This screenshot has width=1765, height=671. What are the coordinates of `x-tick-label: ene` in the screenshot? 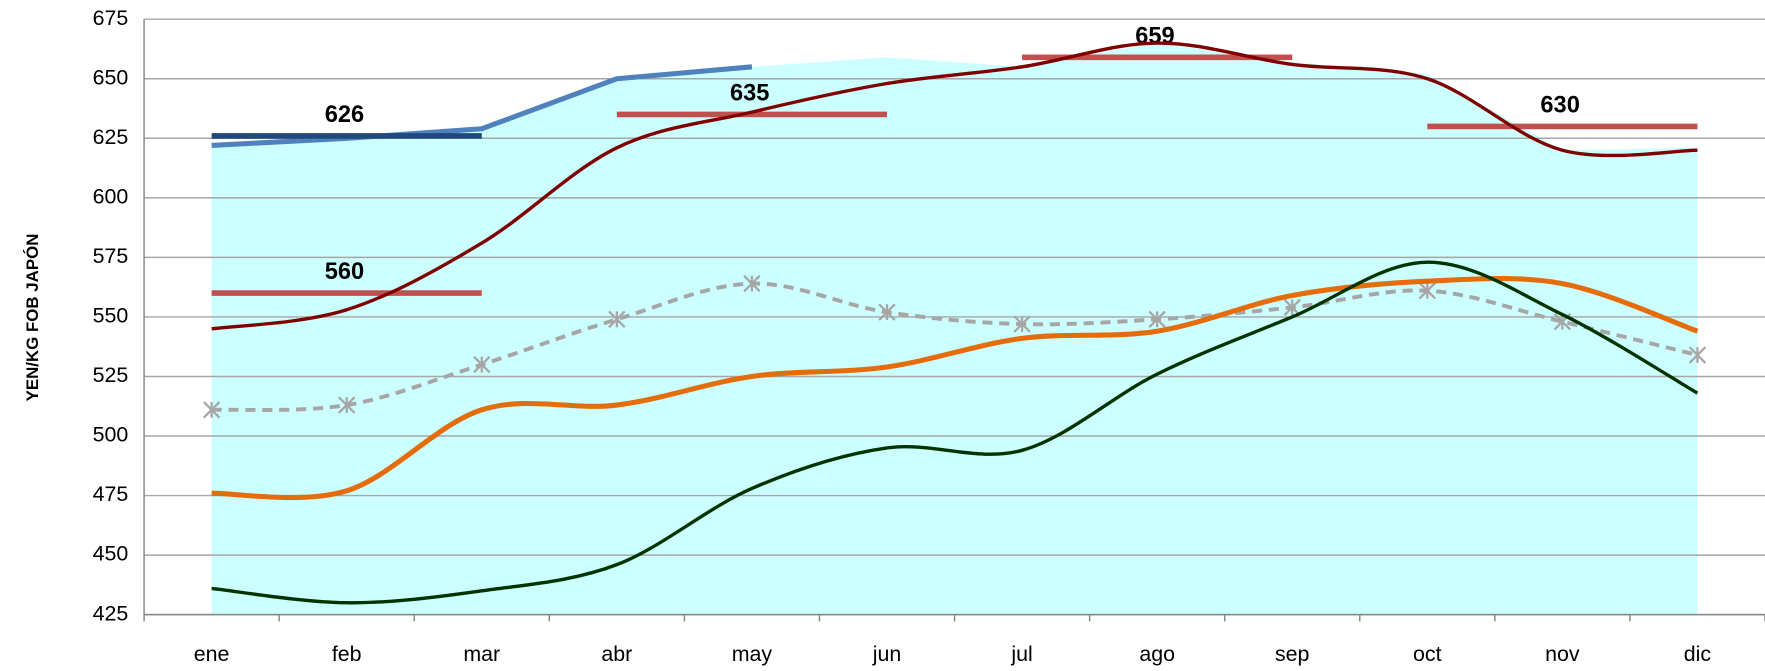 It's located at (212, 654).